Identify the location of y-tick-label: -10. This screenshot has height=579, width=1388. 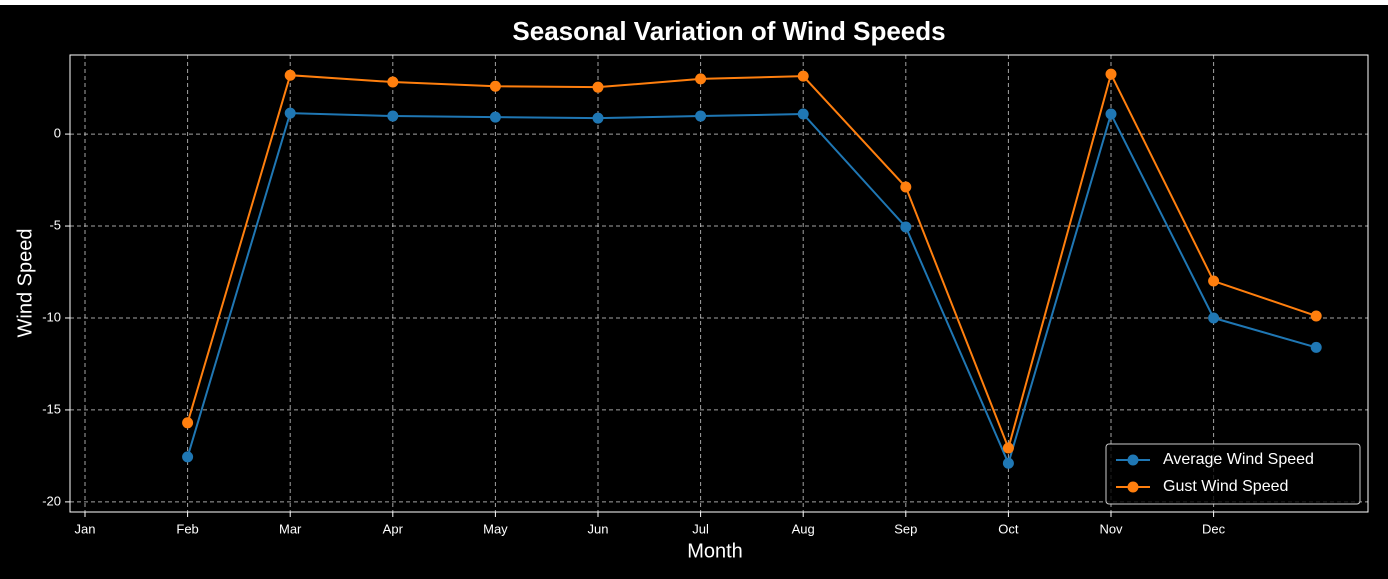
(51, 316).